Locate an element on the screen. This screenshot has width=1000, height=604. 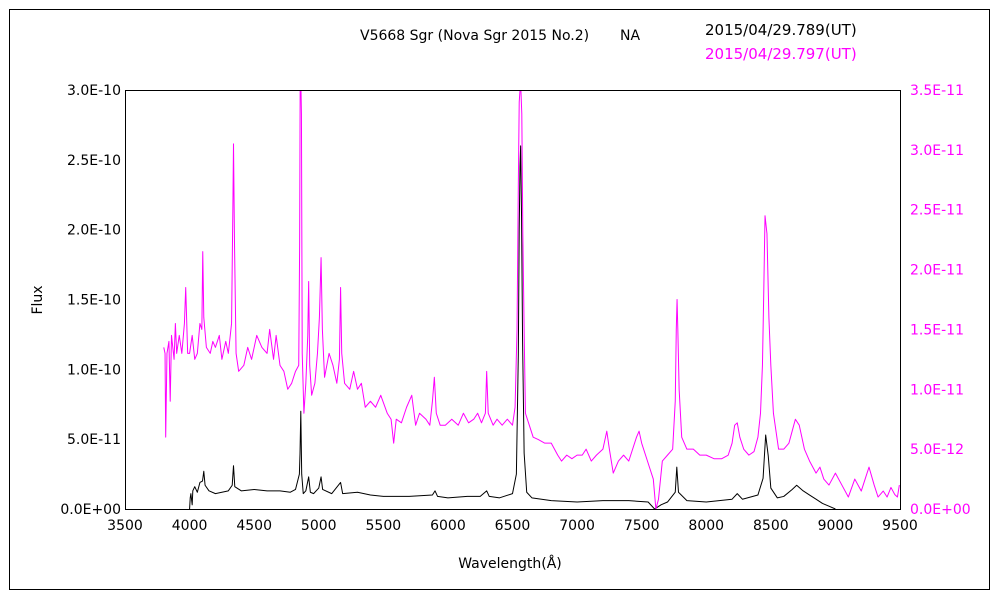
chart-title: V5668 Sgr (Nova Sgr 2015 No.2) is located at coordinates (474, 36).